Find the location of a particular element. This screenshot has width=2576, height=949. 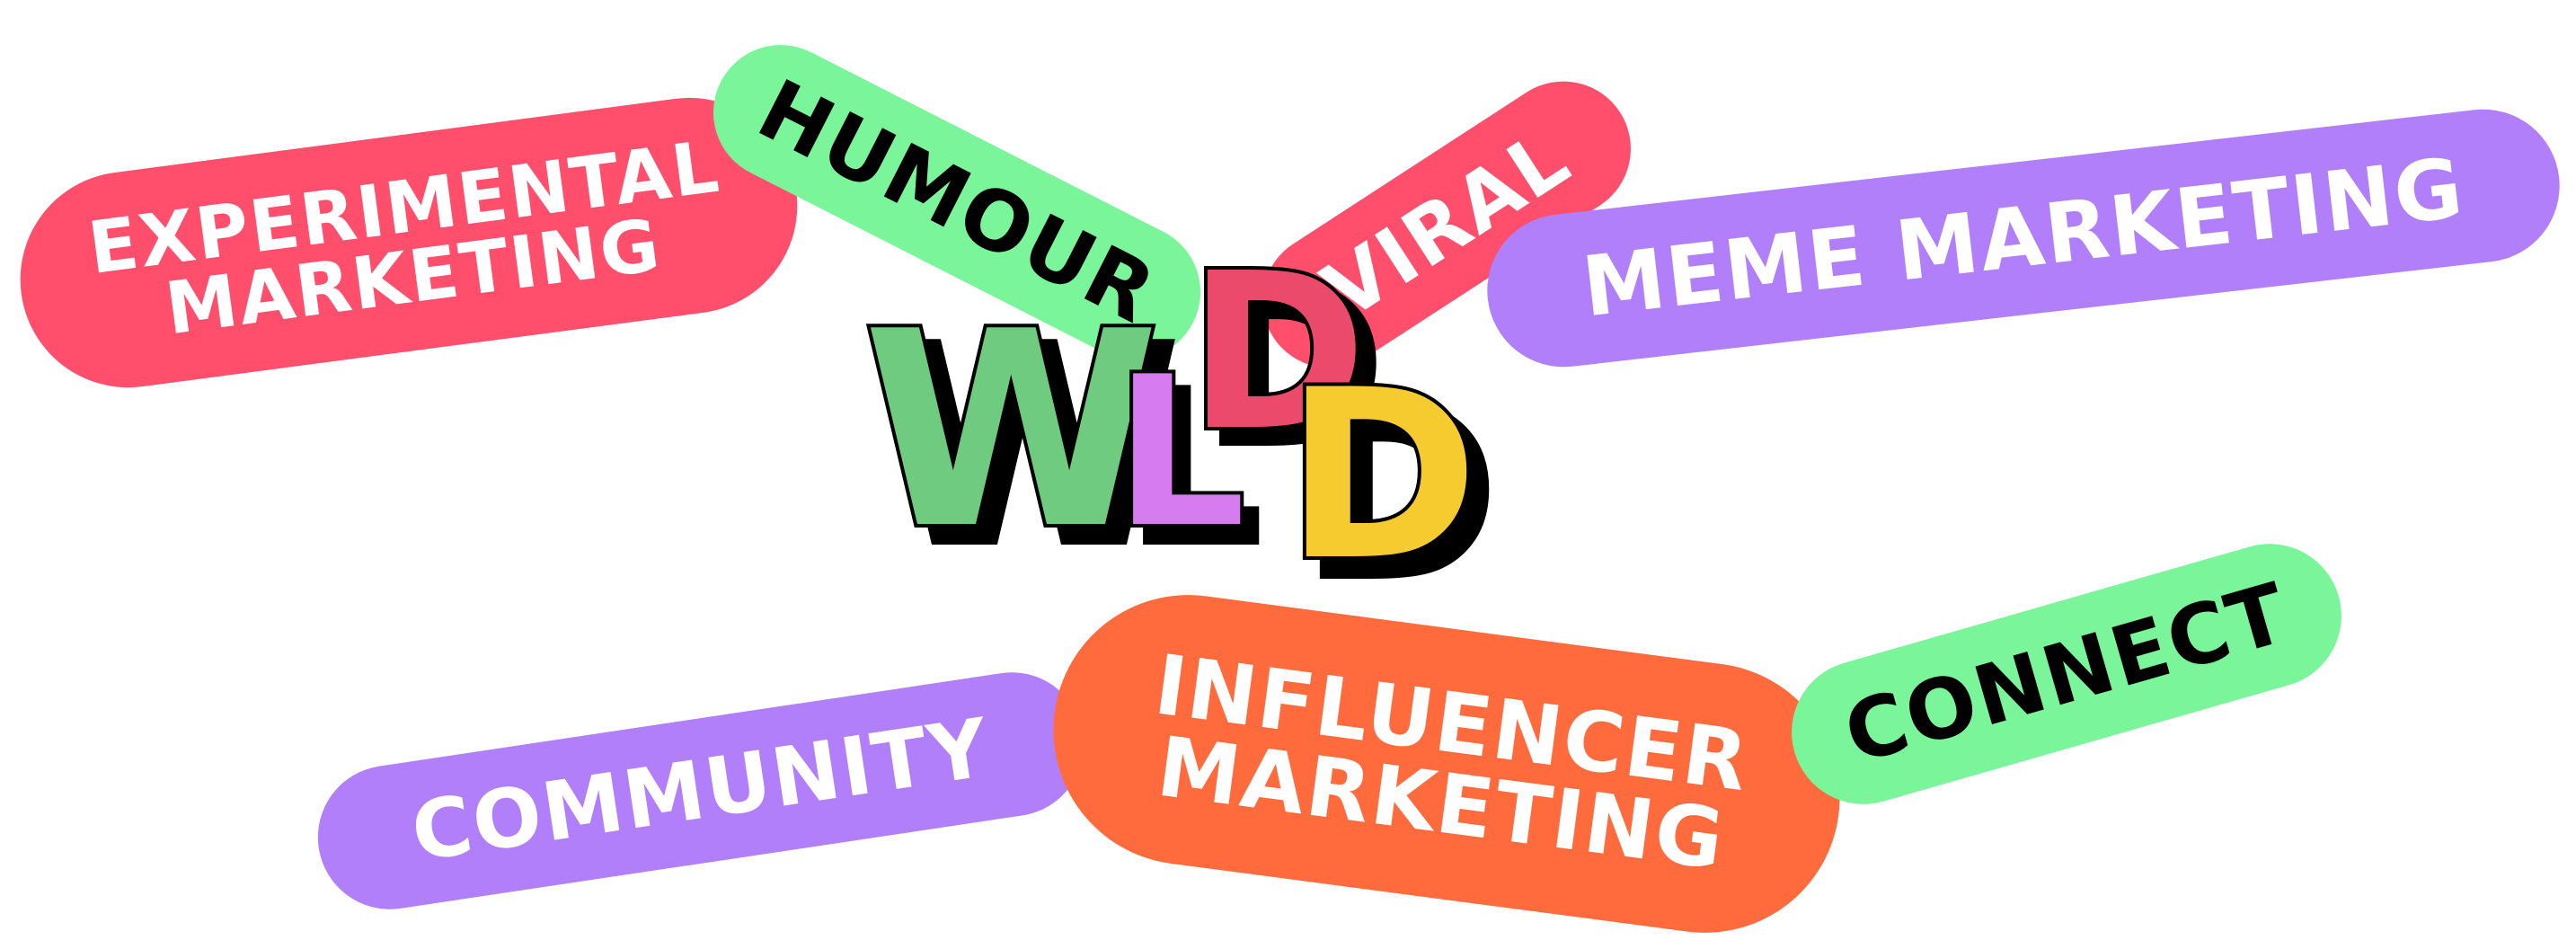

logo-letter-d1-shadow: D is located at coordinates (1293, 366).